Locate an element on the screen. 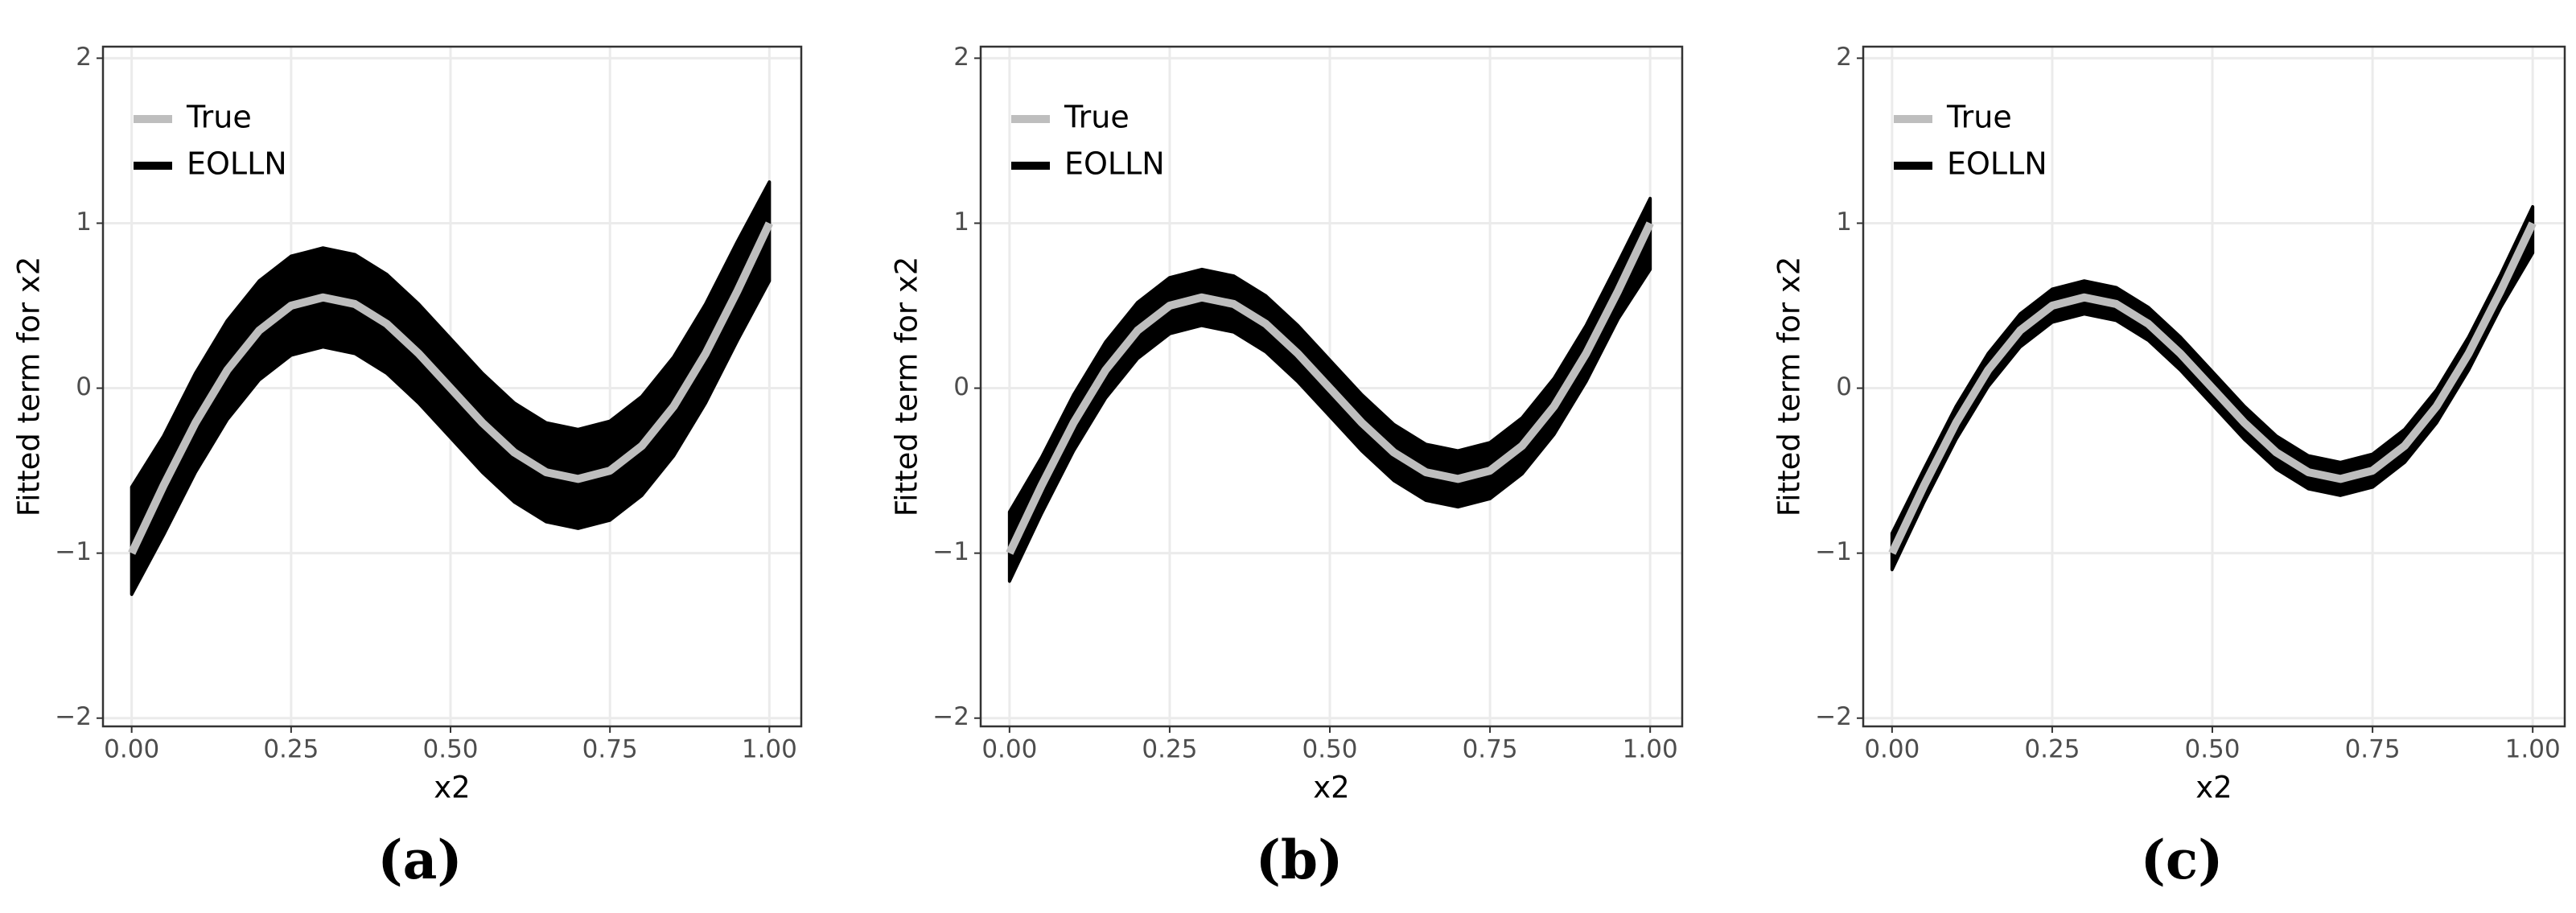 Image resolution: width=2576 pixels, height=913 pixels. caption: (a) is located at coordinates (419, 860).